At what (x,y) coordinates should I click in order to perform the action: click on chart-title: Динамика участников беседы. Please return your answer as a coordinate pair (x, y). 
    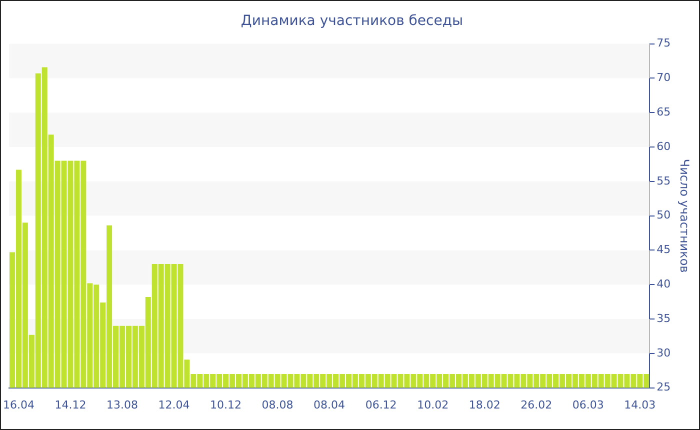
    Looking at the image, I should click on (352, 21).